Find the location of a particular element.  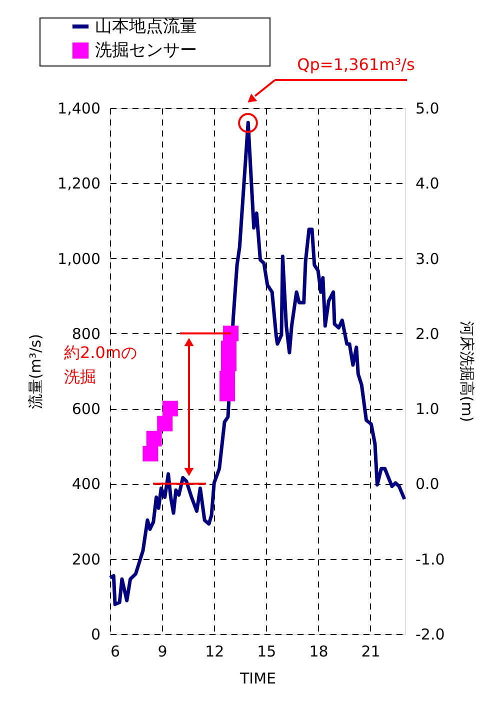

x-axis-title: TIME is located at coordinates (257, 679).